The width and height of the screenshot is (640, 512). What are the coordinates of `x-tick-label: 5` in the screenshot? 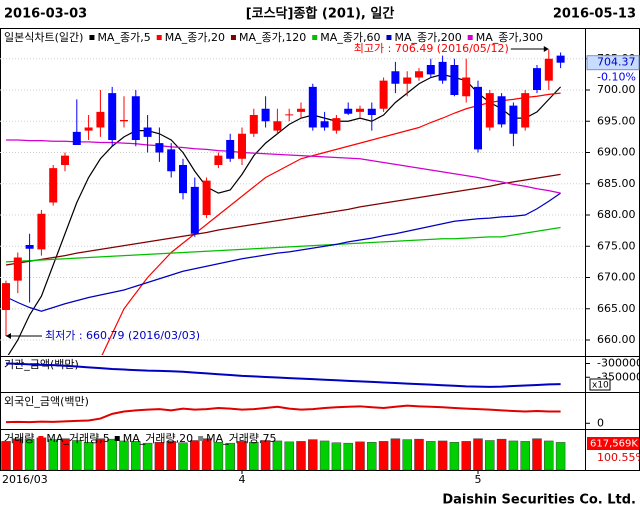 It's located at (478, 479).